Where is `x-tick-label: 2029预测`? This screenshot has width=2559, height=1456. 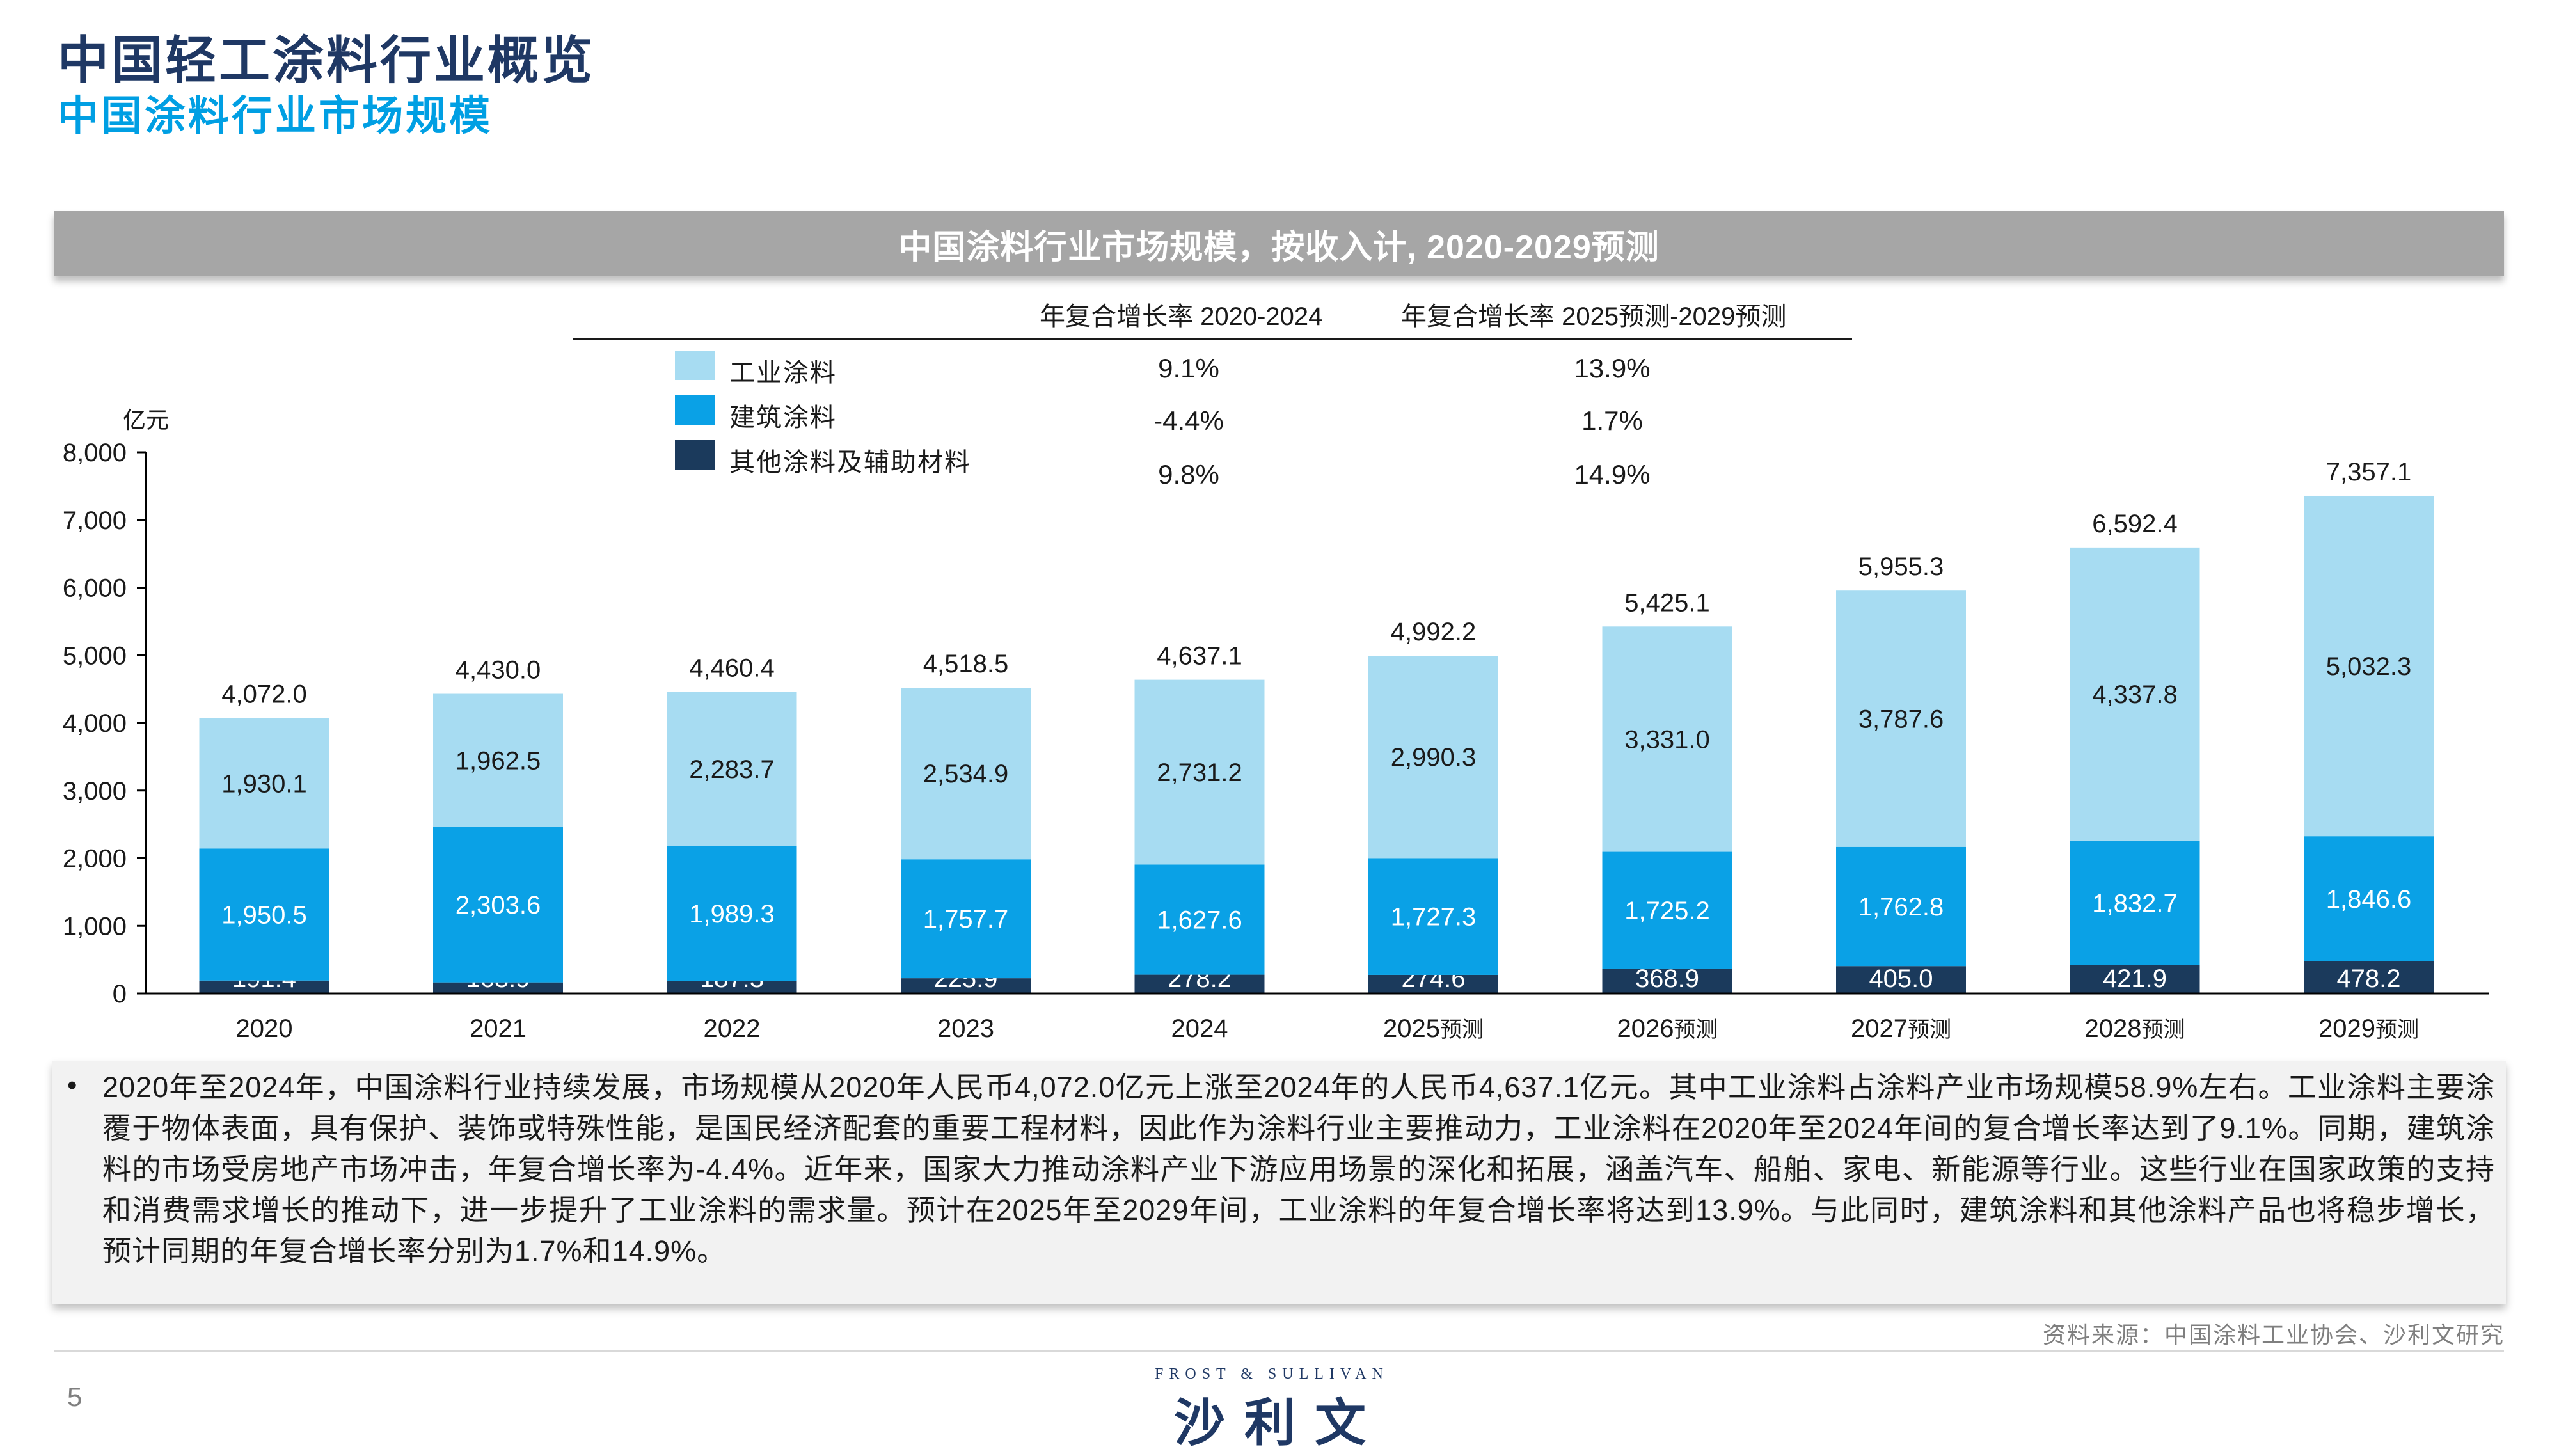 x-tick-label: 2029预测 is located at coordinates (2368, 1029).